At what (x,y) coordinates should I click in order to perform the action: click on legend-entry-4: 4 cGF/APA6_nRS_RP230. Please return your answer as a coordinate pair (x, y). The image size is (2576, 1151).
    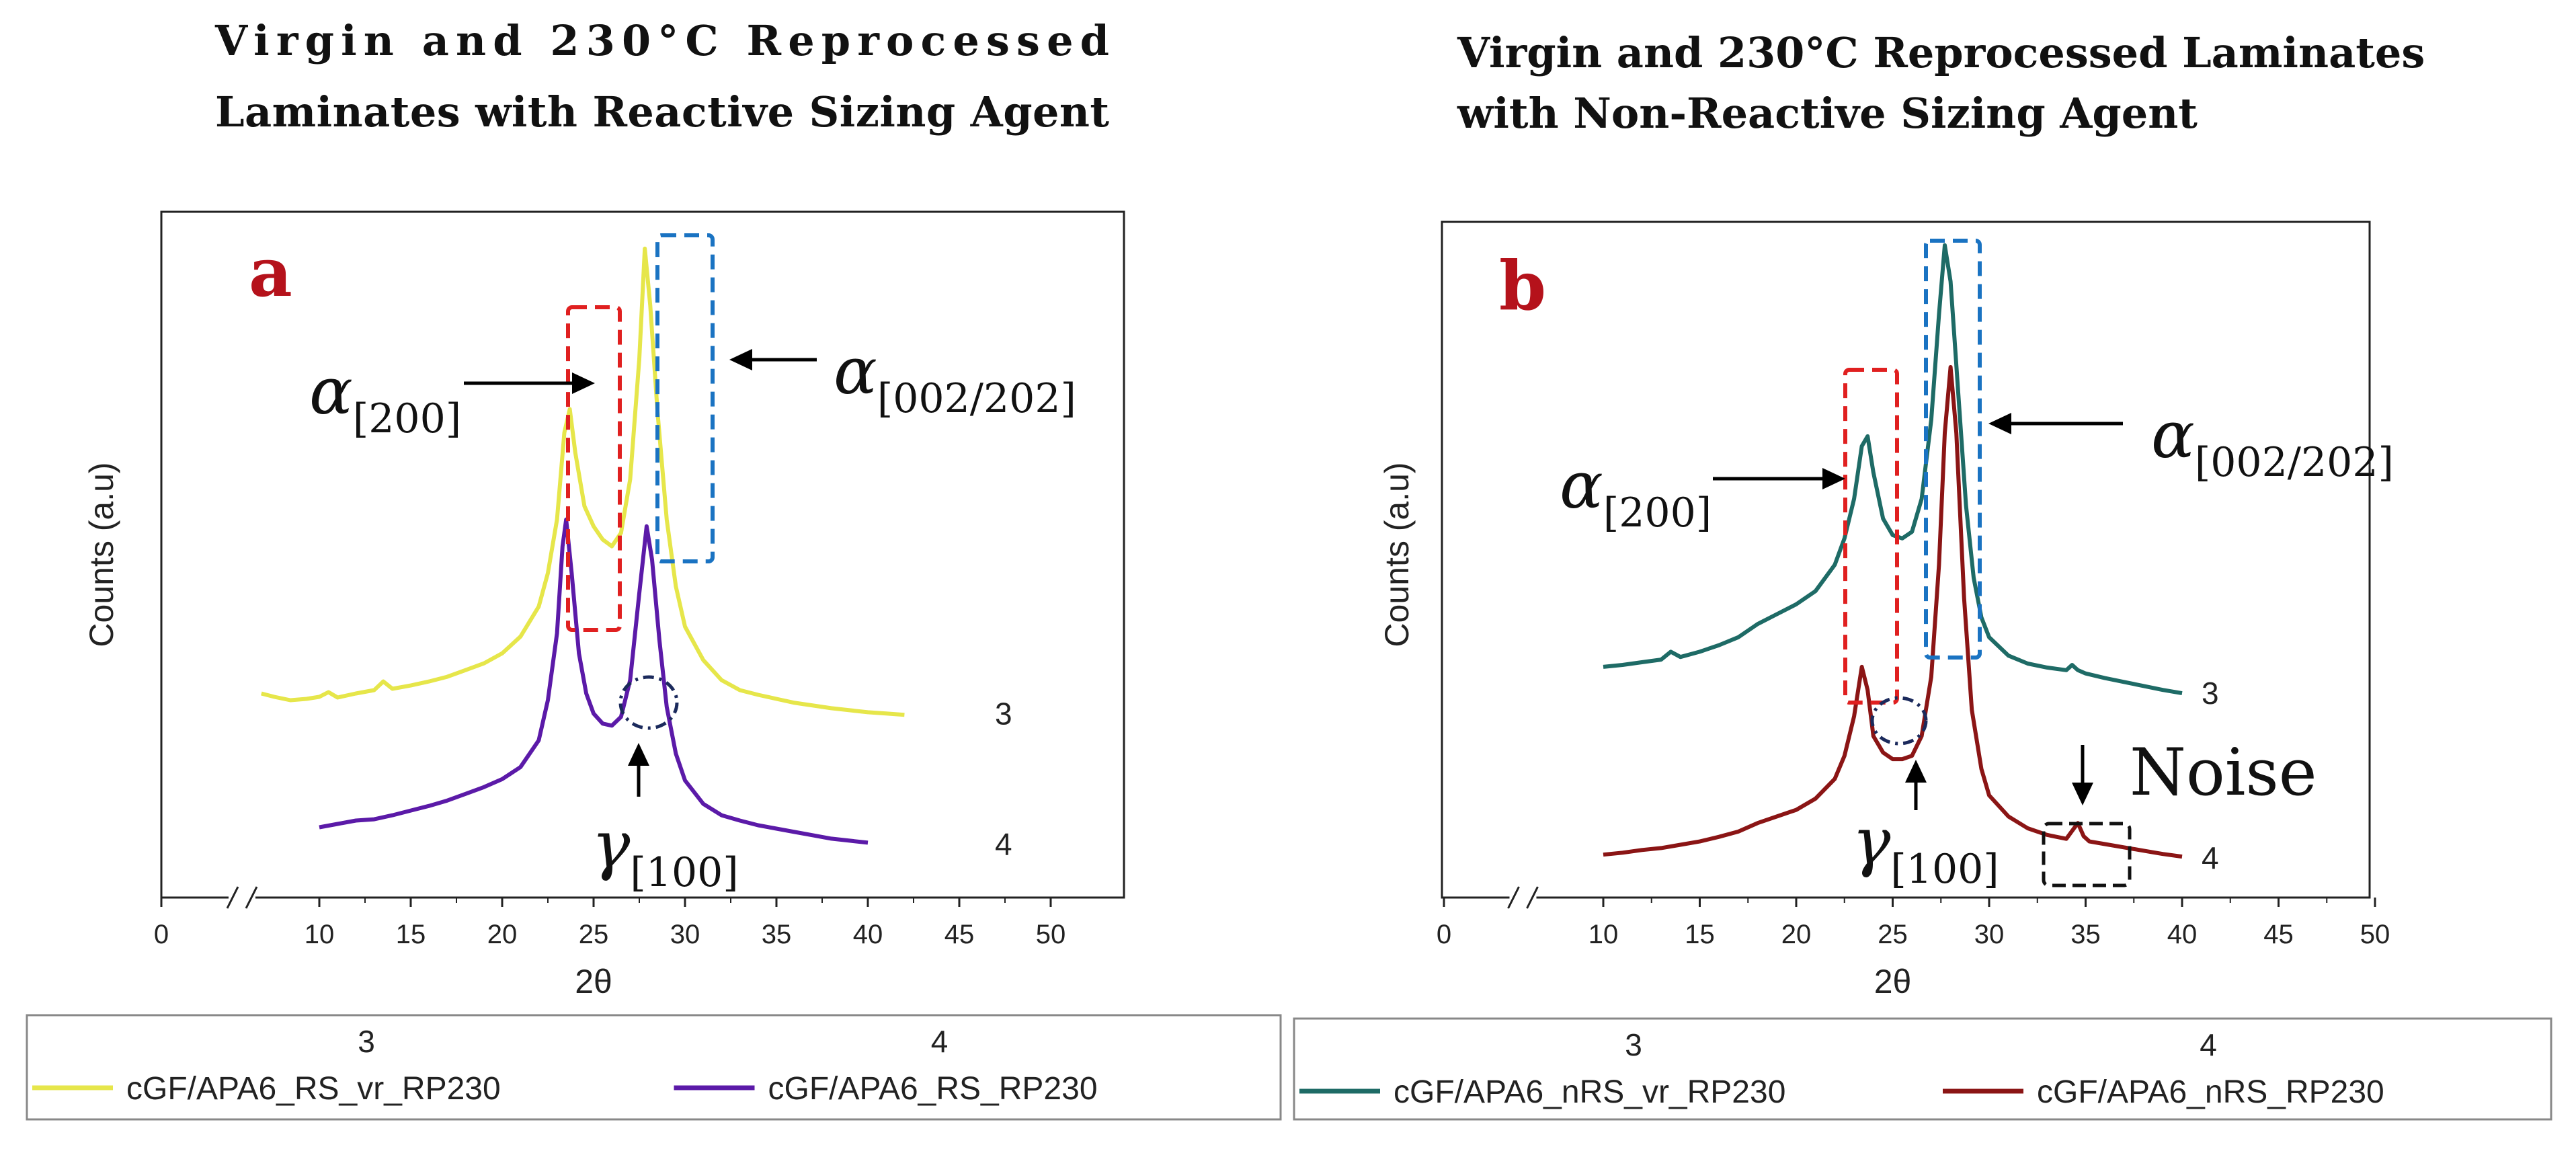
    Looking at the image, I should click on (2163, 1068).